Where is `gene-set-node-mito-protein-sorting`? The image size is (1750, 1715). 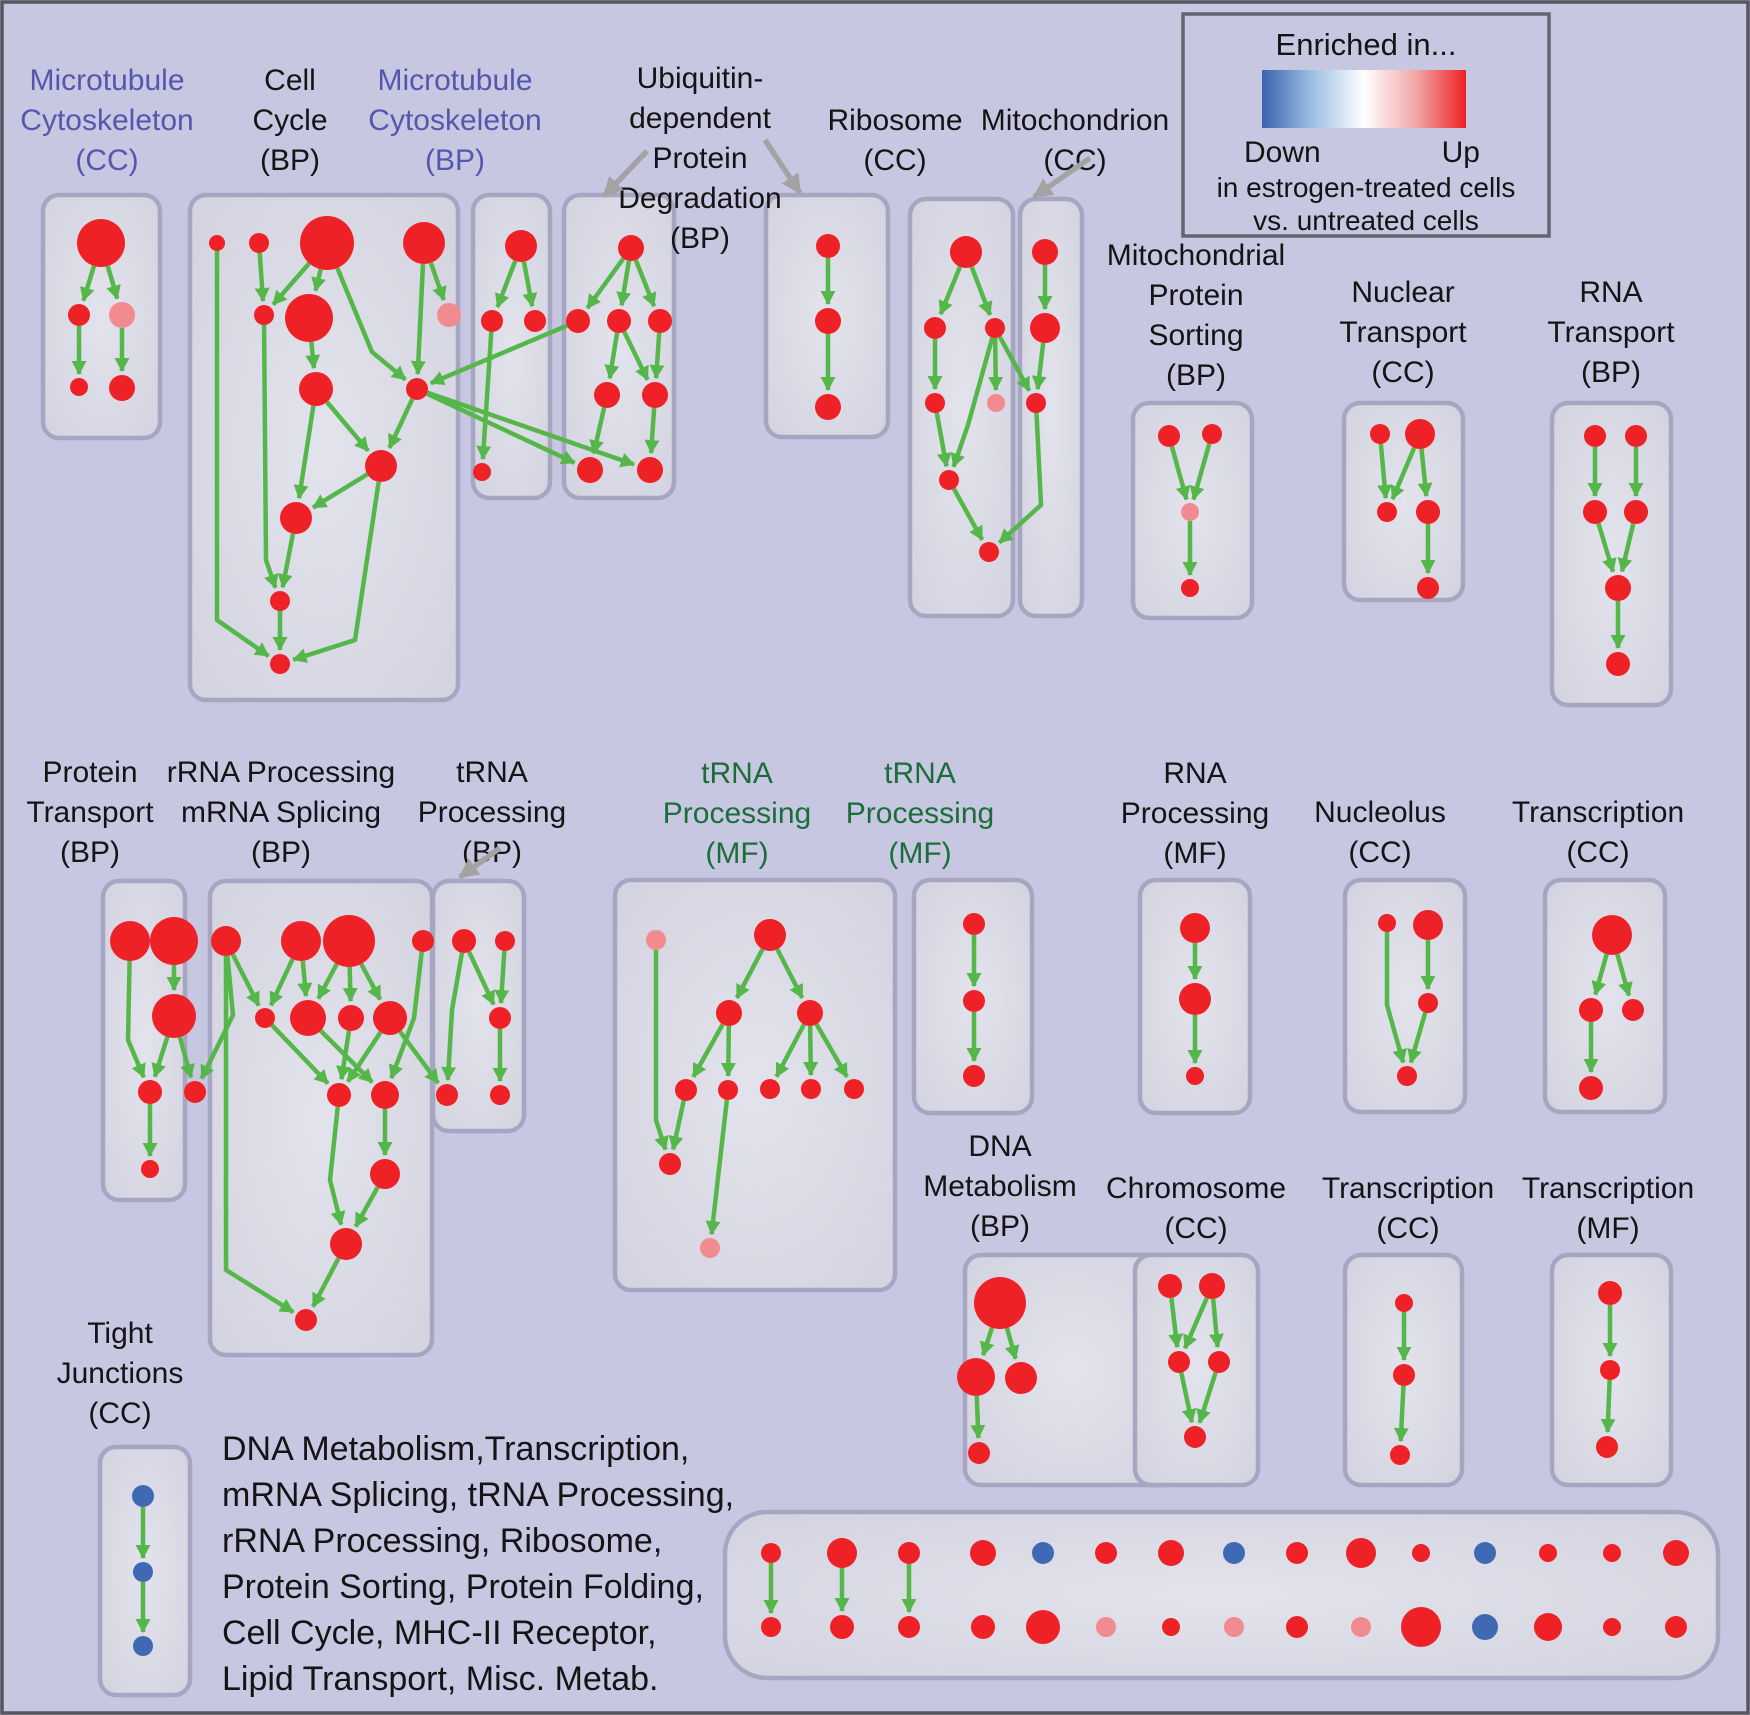
gene-set-node-mito-protein-sorting is located at coordinates (1190, 588).